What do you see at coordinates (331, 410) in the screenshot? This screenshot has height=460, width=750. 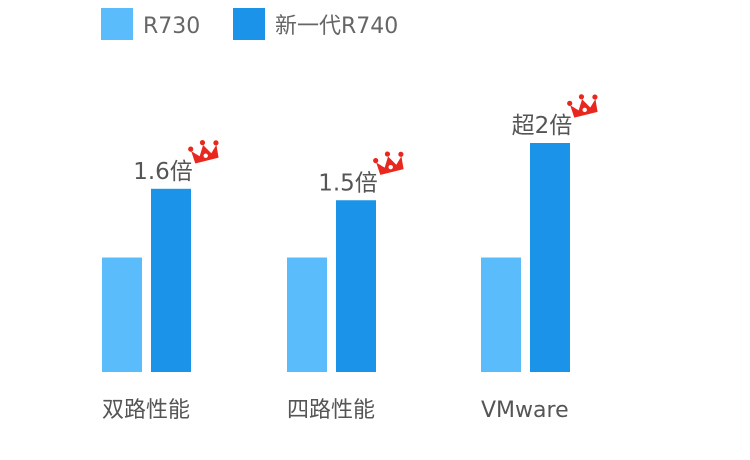 I see `category-label-2: 四路性能` at bounding box center [331, 410].